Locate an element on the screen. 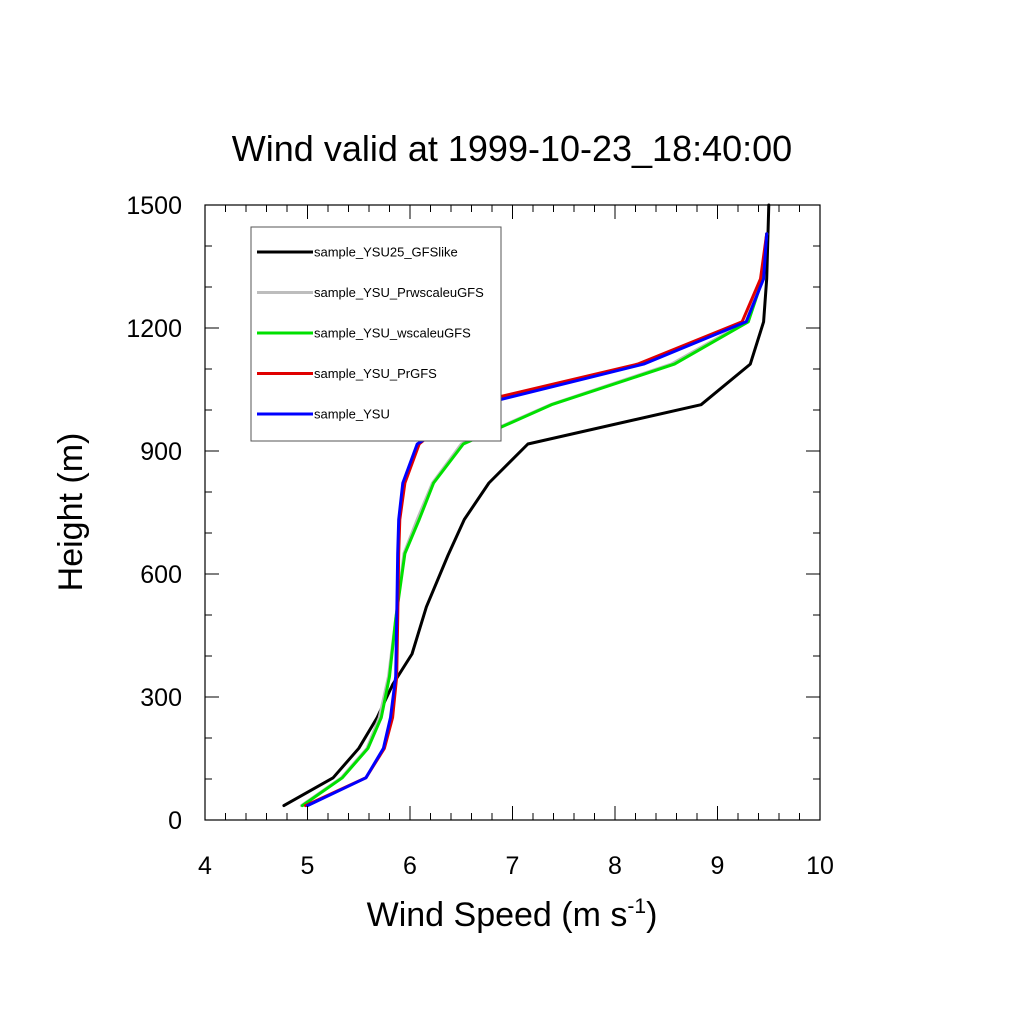 Image resolution: width=1024 pixels, height=1024 pixels. y-tick-label: 1200 is located at coordinates (154, 329).